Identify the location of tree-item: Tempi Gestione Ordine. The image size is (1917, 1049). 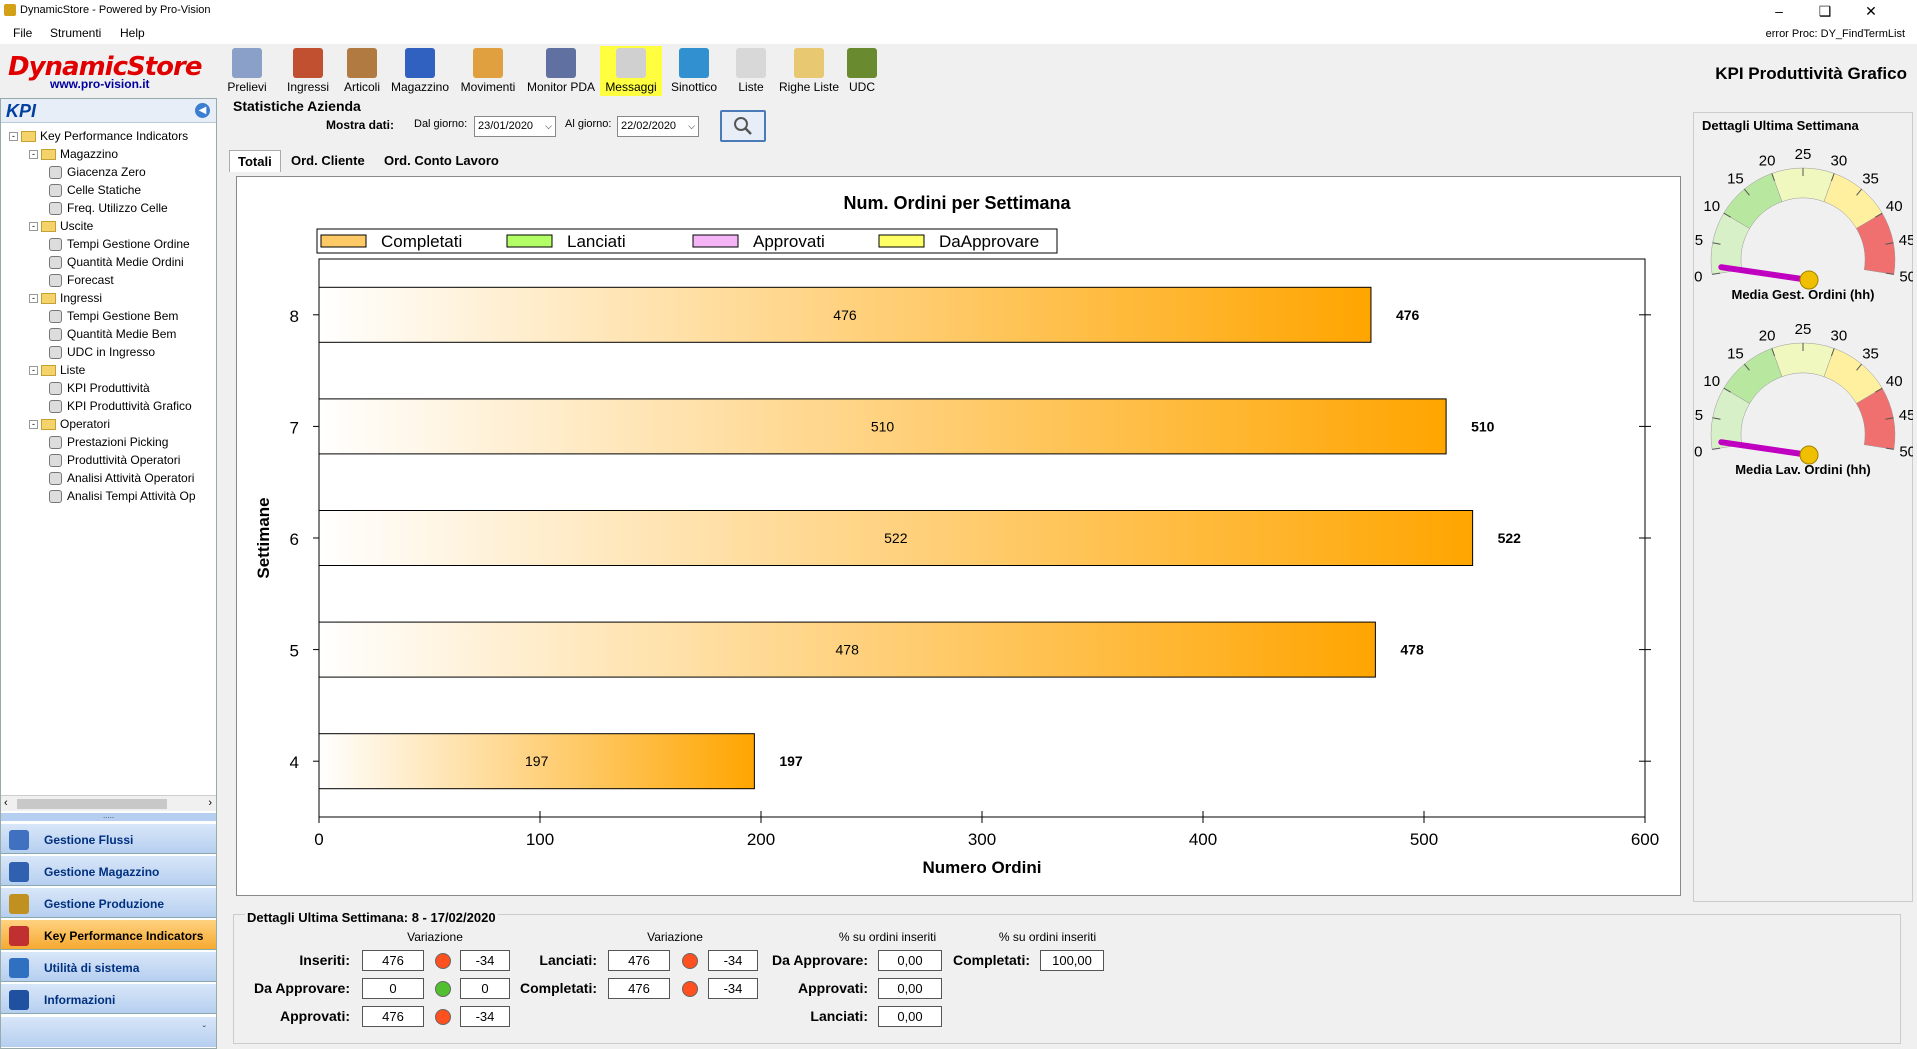
(119, 244).